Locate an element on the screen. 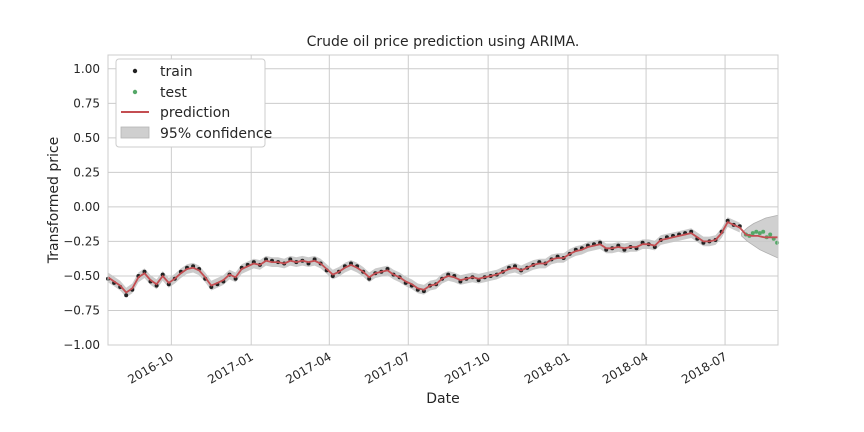  y-axis-label: Transformed price is located at coordinates (54, 200).